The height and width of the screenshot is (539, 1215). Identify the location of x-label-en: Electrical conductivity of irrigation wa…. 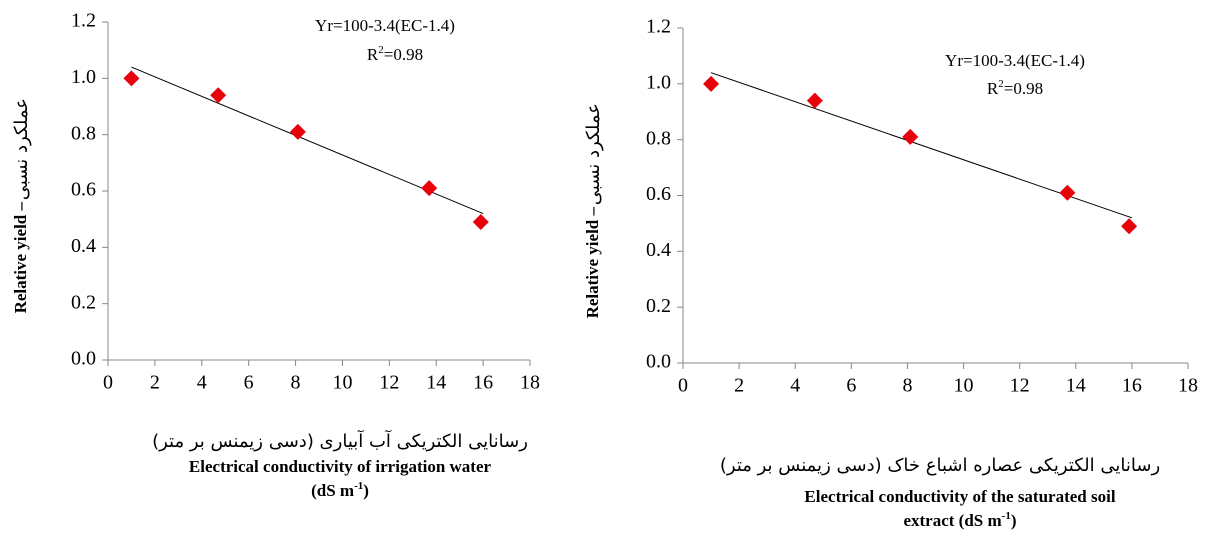
(340, 466).